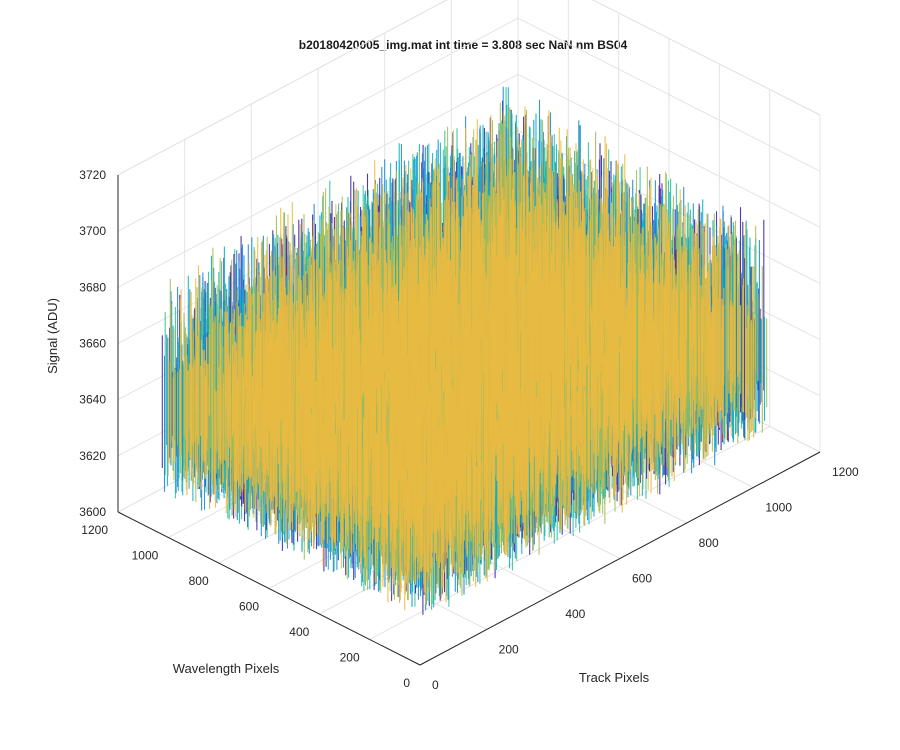 The height and width of the screenshot is (750, 900). I want to click on z-tick-label: 3720, so click(92, 175).